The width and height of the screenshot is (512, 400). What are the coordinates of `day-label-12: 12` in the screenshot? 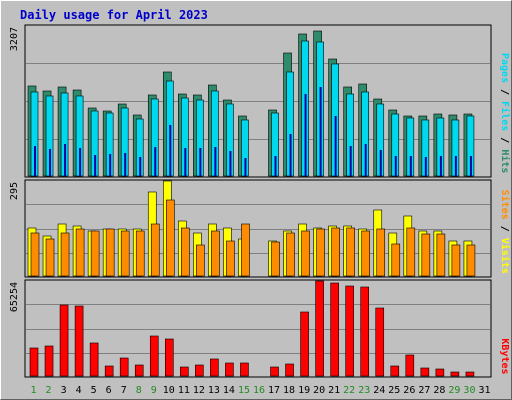 It's located at (199, 390).